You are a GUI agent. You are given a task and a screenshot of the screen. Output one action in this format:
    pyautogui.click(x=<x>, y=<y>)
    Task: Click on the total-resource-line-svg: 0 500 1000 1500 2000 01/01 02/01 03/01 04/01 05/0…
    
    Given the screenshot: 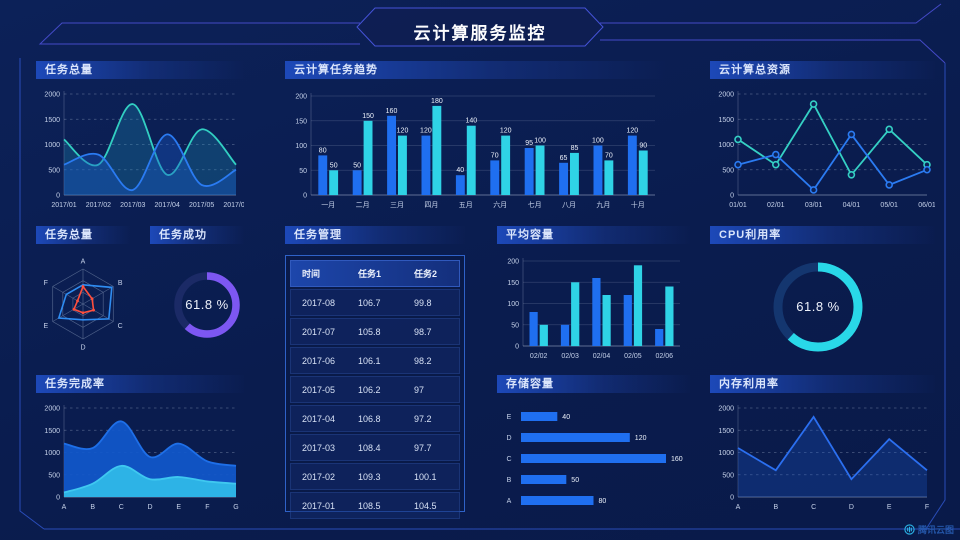 What is the action you would take?
    pyautogui.click(x=827, y=150)
    